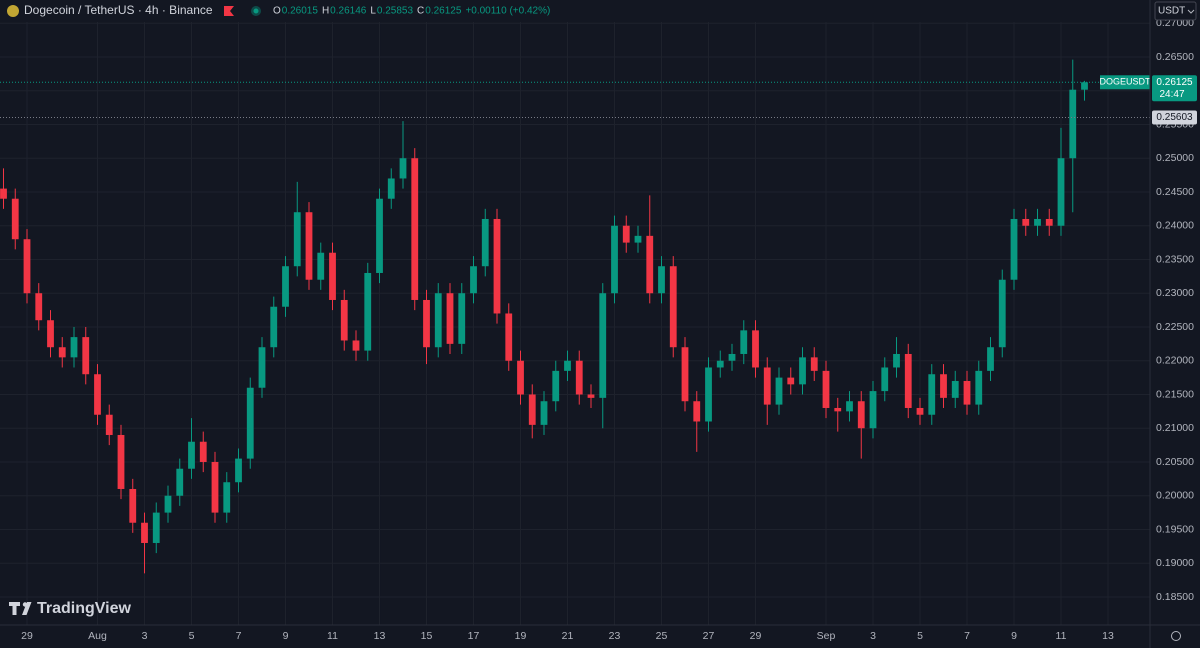 This screenshot has height=648, width=1200. What do you see at coordinates (256, 11) in the screenshot?
I see `status-dot` at bounding box center [256, 11].